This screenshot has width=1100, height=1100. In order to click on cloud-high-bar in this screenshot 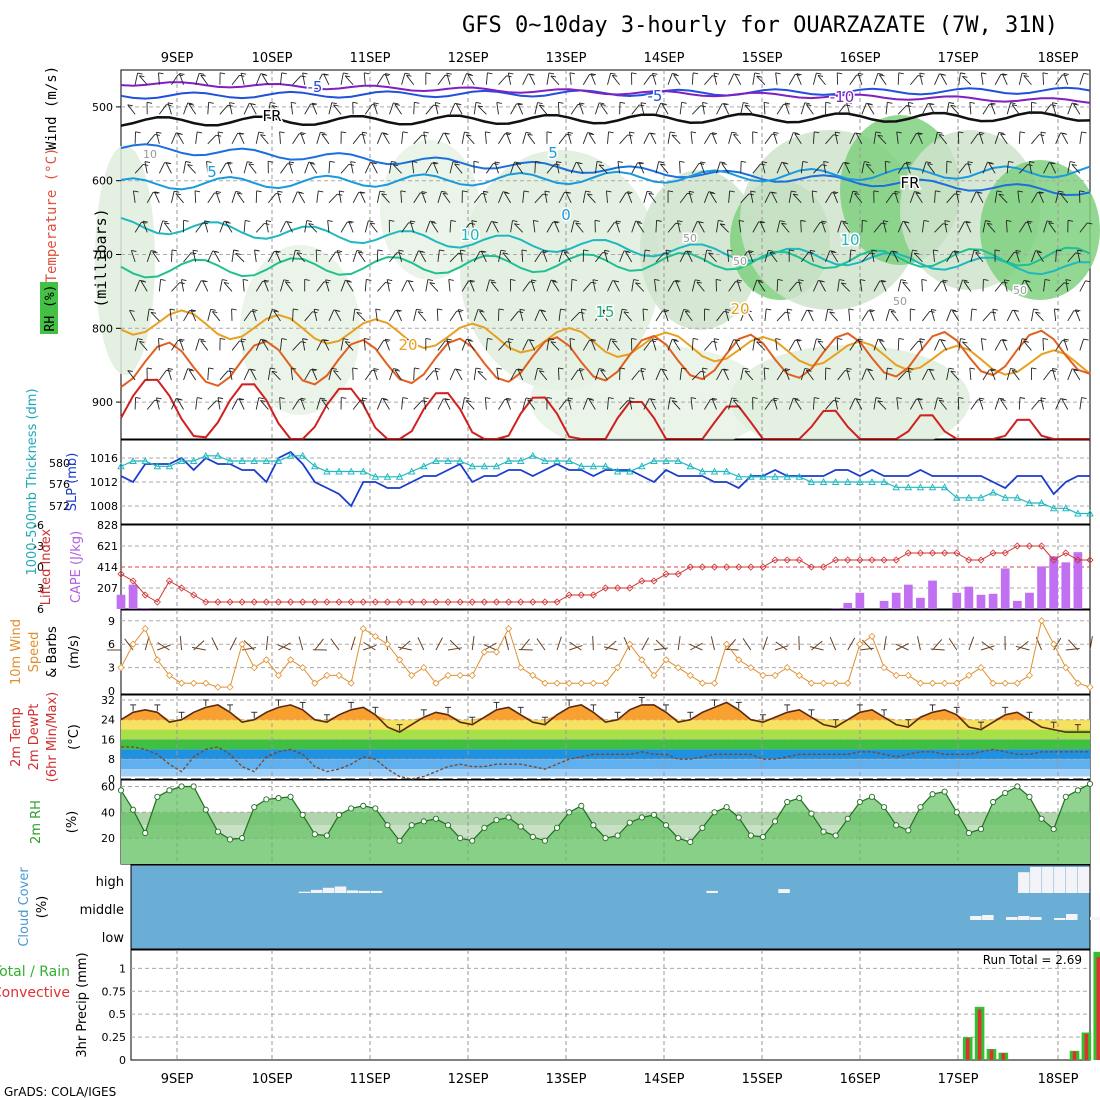, I will do `click(1048, 880)`.